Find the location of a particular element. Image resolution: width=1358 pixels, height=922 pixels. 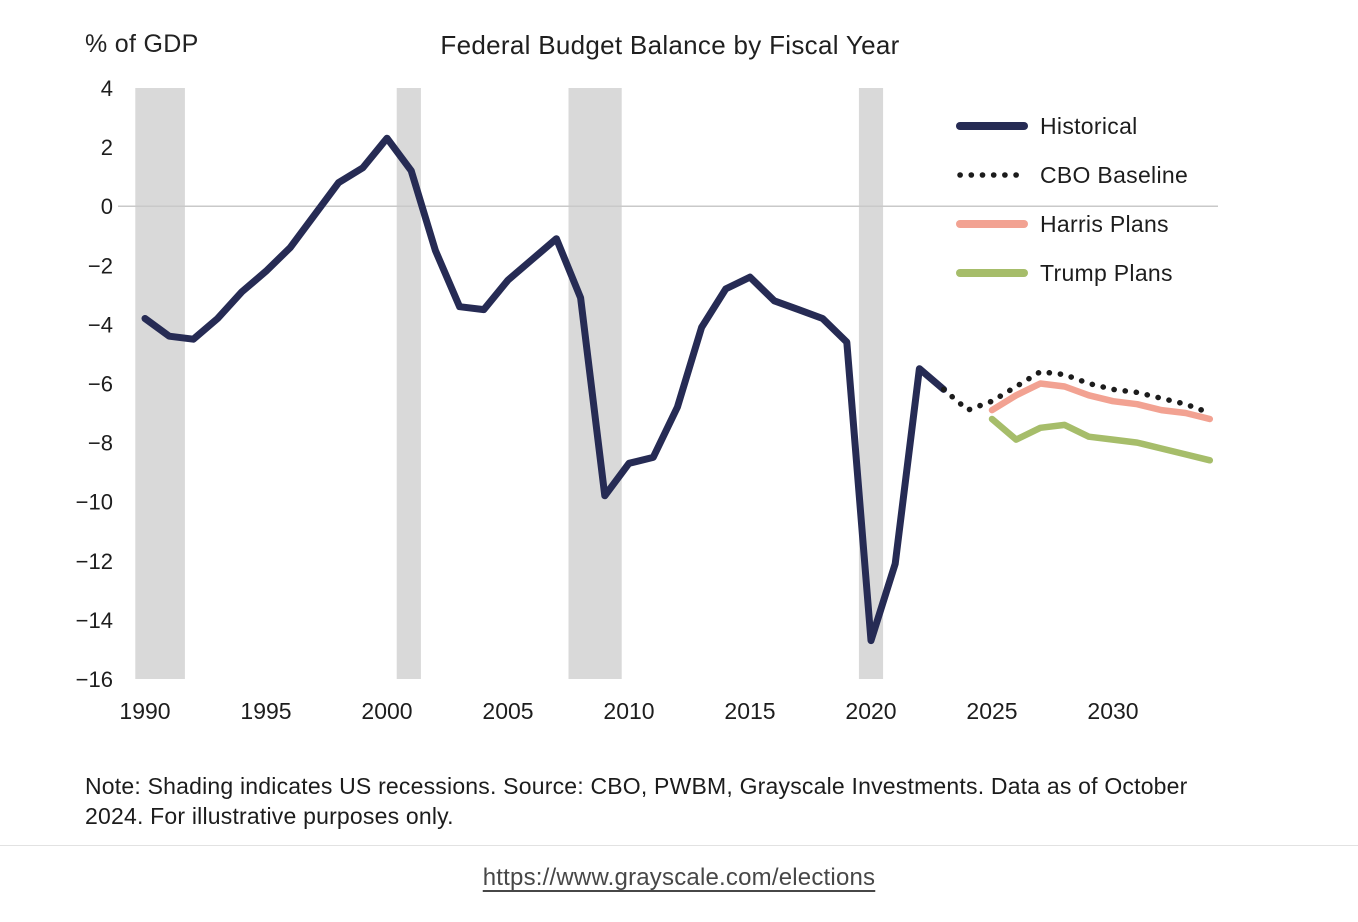

y-tick-label: 0 is located at coordinates (107, 206).